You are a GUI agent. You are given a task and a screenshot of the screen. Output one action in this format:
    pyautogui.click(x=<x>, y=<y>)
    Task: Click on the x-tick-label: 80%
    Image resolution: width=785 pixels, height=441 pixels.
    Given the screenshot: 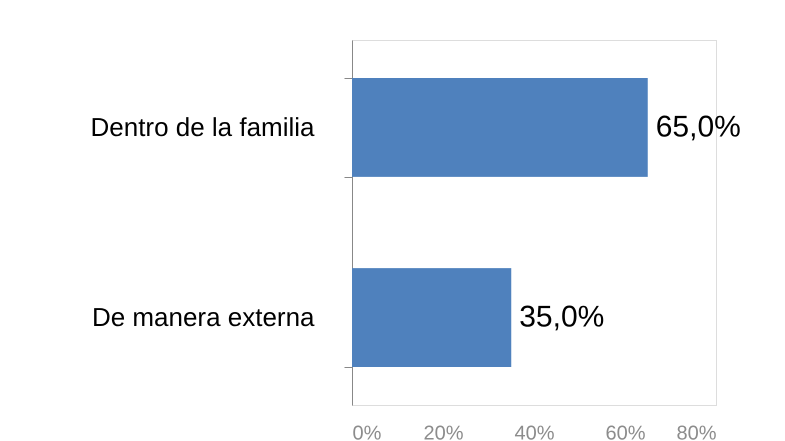 What is the action you would take?
    pyautogui.click(x=696, y=431)
    